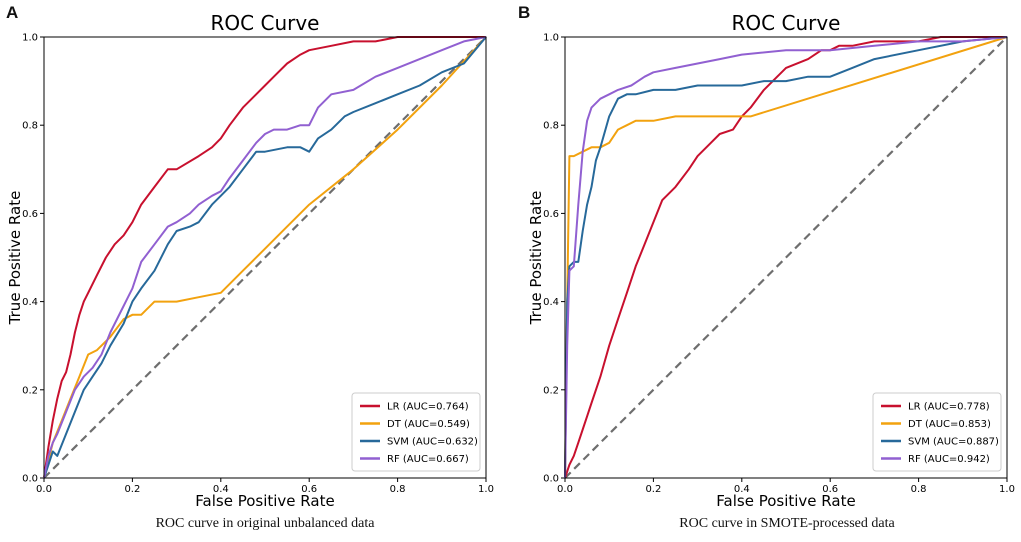 The width and height of the screenshot is (1021, 542). What do you see at coordinates (787, 523) in the screenshot?
I see `caption-b: ROC curve in SMOTE-processed data` at bounding box center [787, 523].